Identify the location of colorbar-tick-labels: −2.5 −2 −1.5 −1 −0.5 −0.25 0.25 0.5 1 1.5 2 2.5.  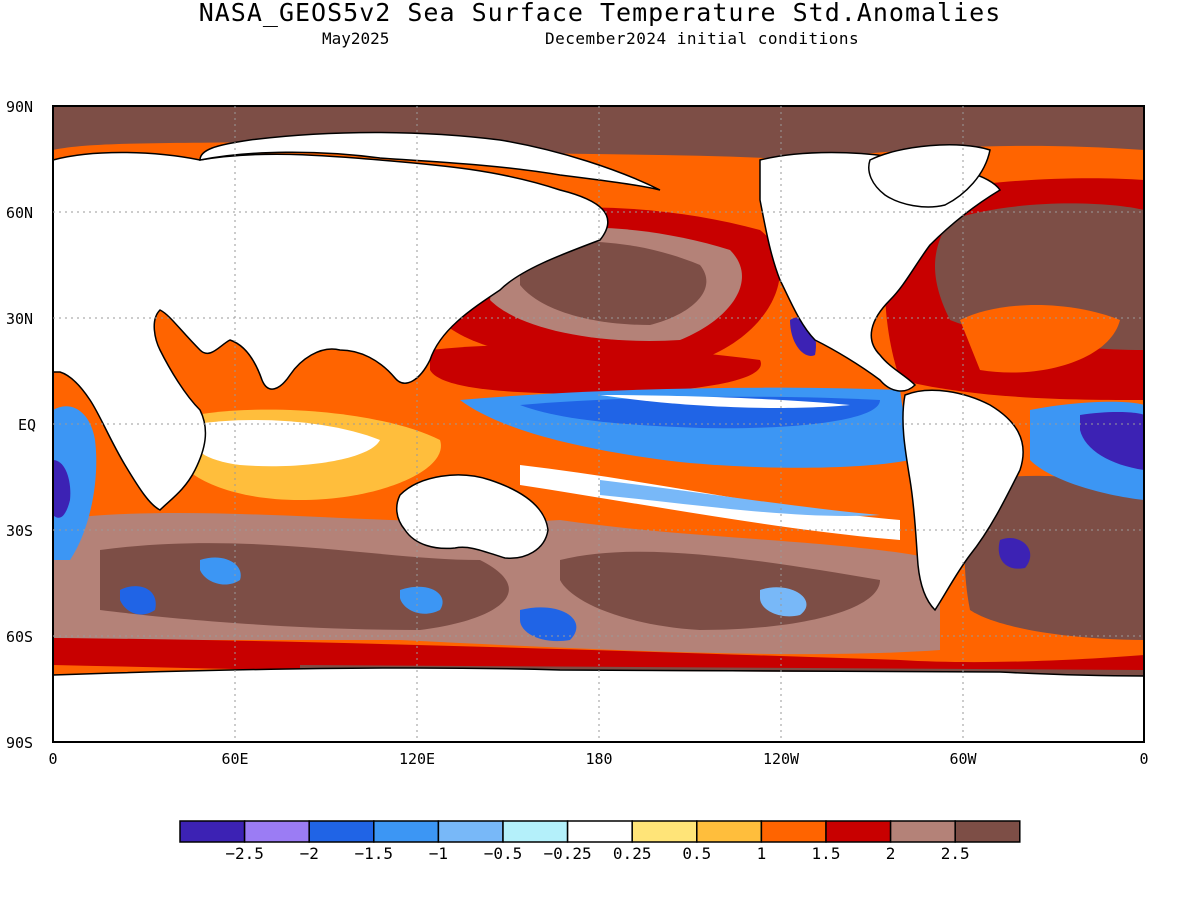
(597, 853).